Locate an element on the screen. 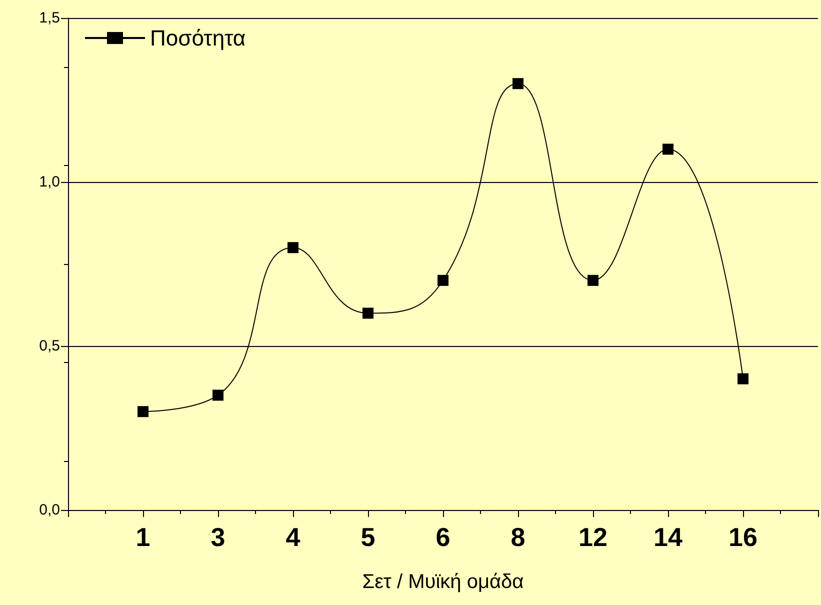 Image resolution: width=821 pixels, height=605 pixels. x-tick-label: 3 is located at coordinates (218, 537).